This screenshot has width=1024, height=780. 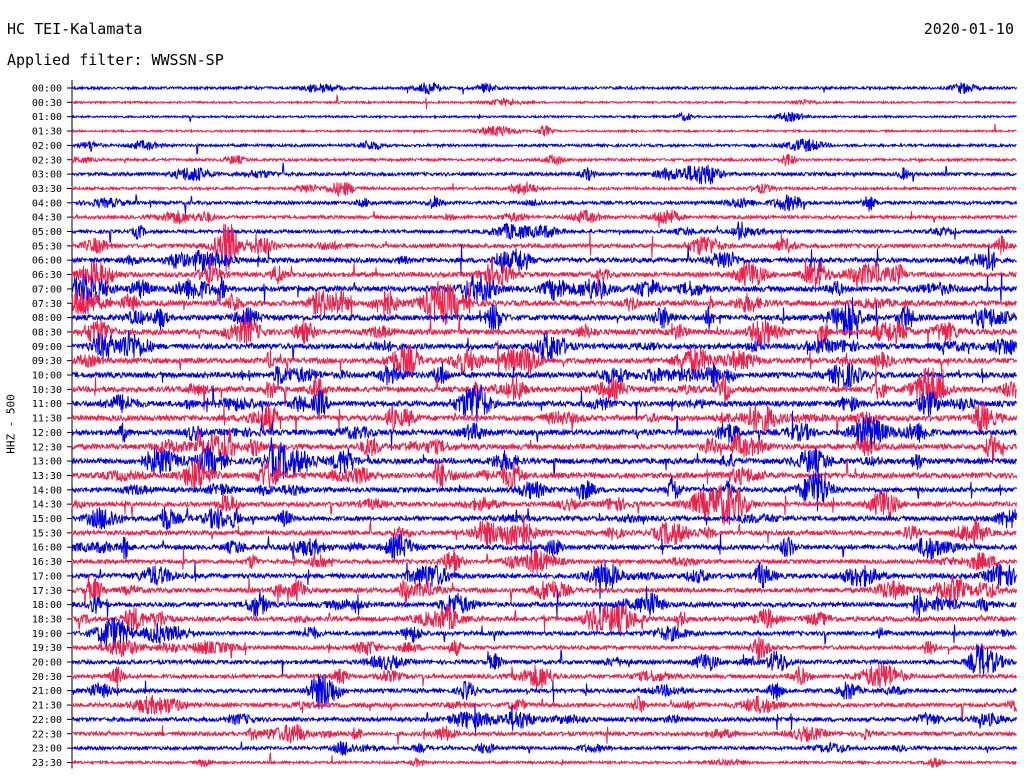 I want to click on row-time-label: 19:30, so click(x=47, y=648).